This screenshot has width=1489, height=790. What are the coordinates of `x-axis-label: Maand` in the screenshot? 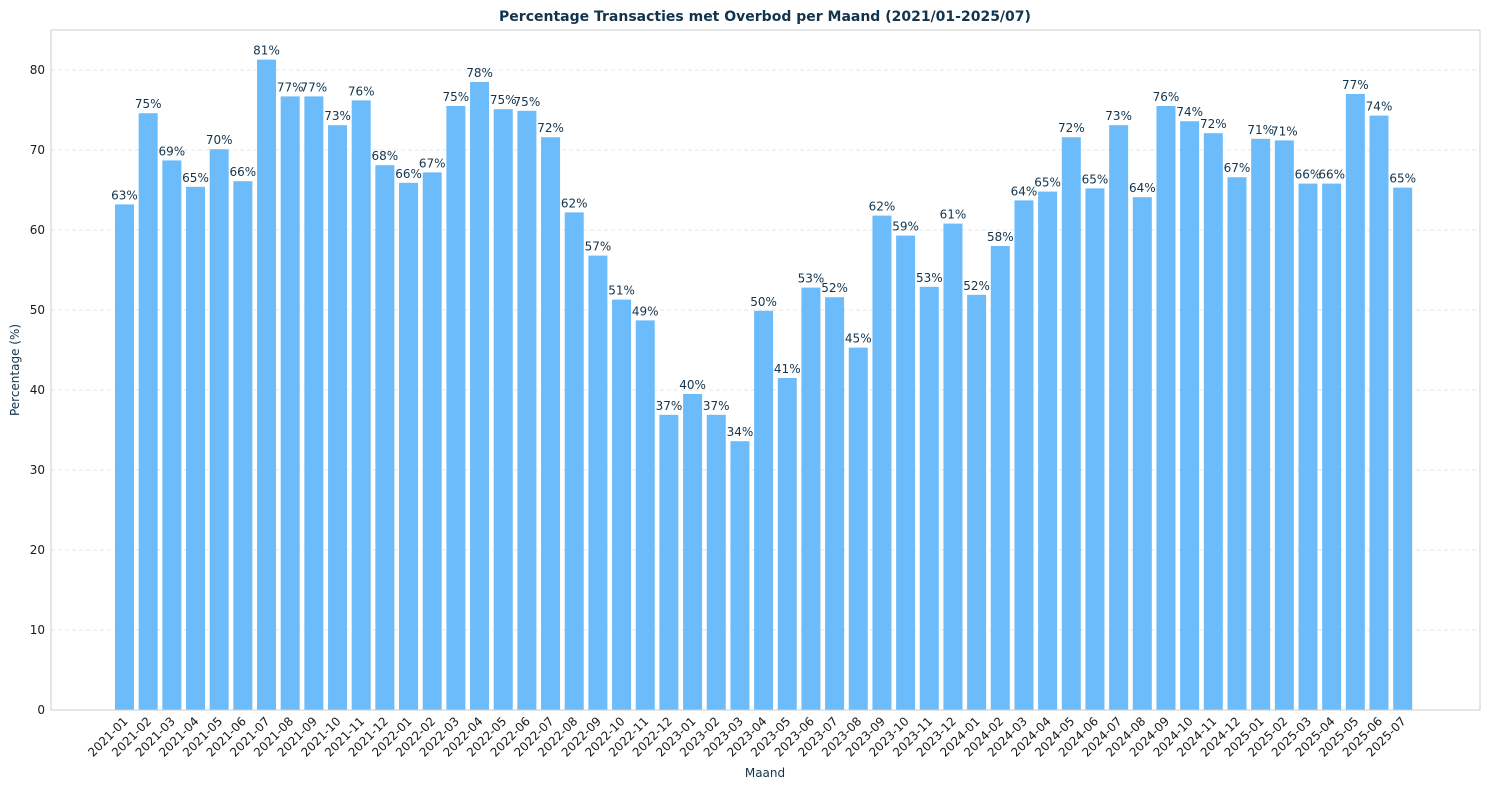 It's located at (765, 773).